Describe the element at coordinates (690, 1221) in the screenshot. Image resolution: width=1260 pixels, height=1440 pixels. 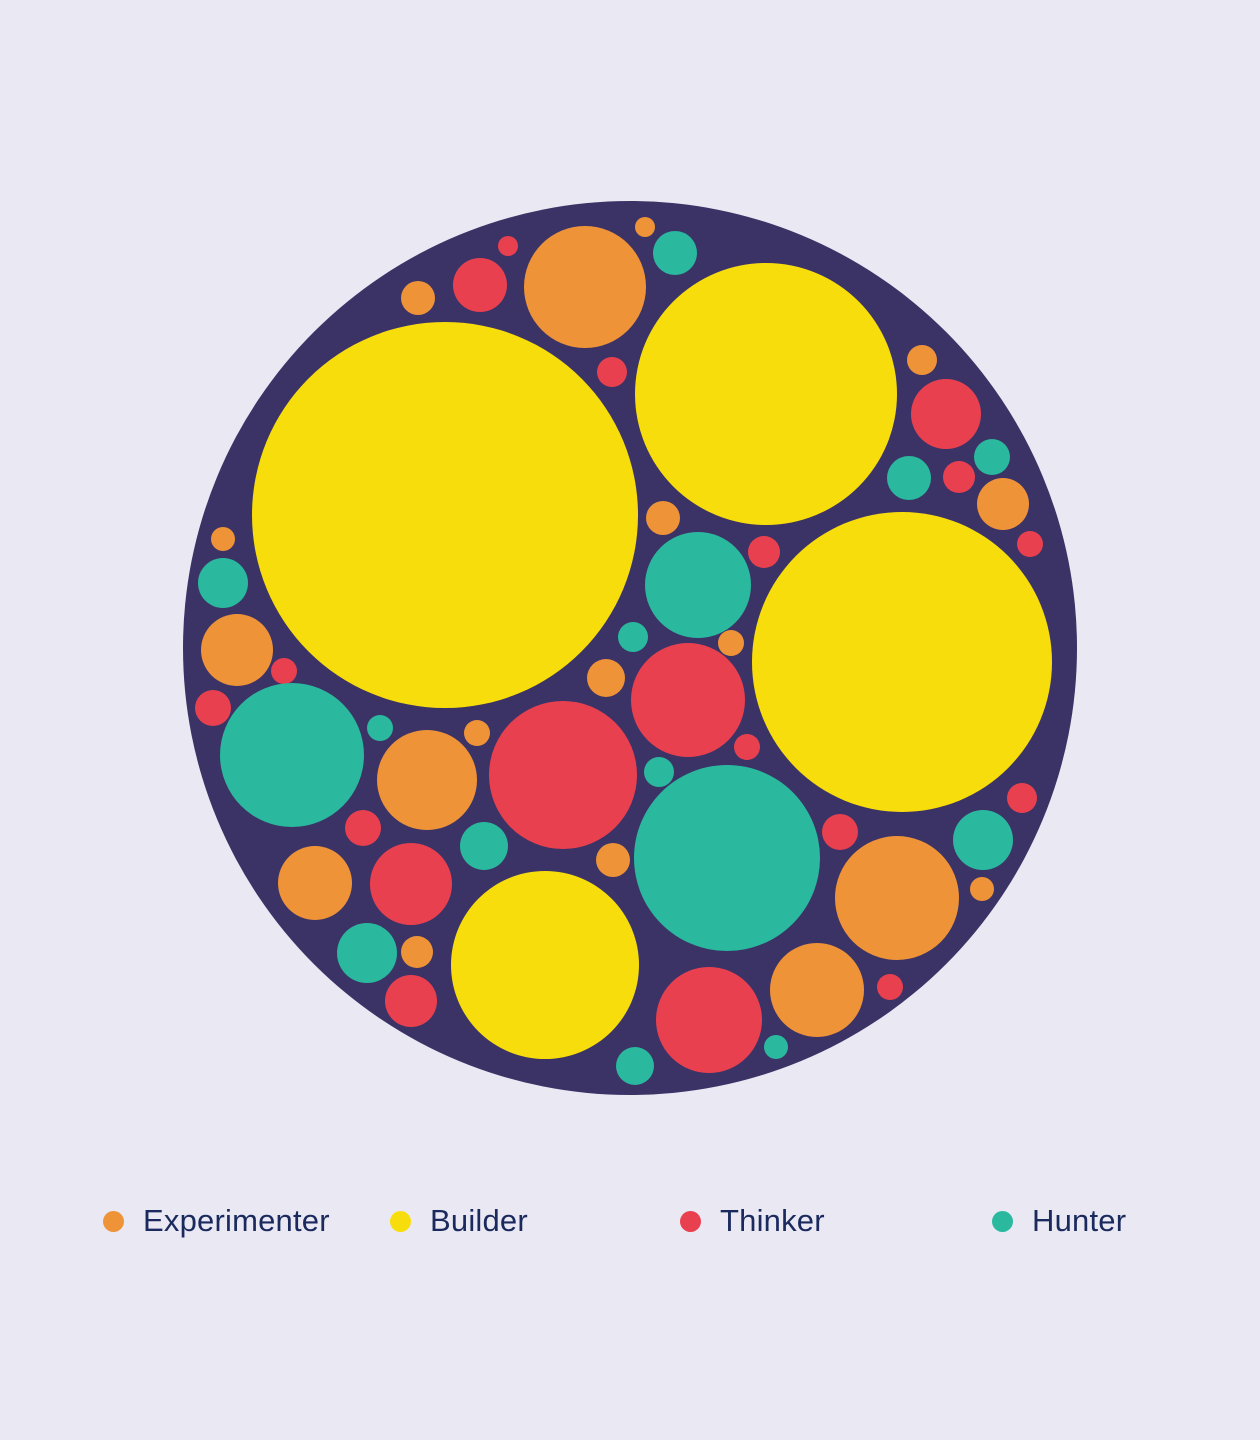
I see `legend-swatch-thinker-icon` at that location.